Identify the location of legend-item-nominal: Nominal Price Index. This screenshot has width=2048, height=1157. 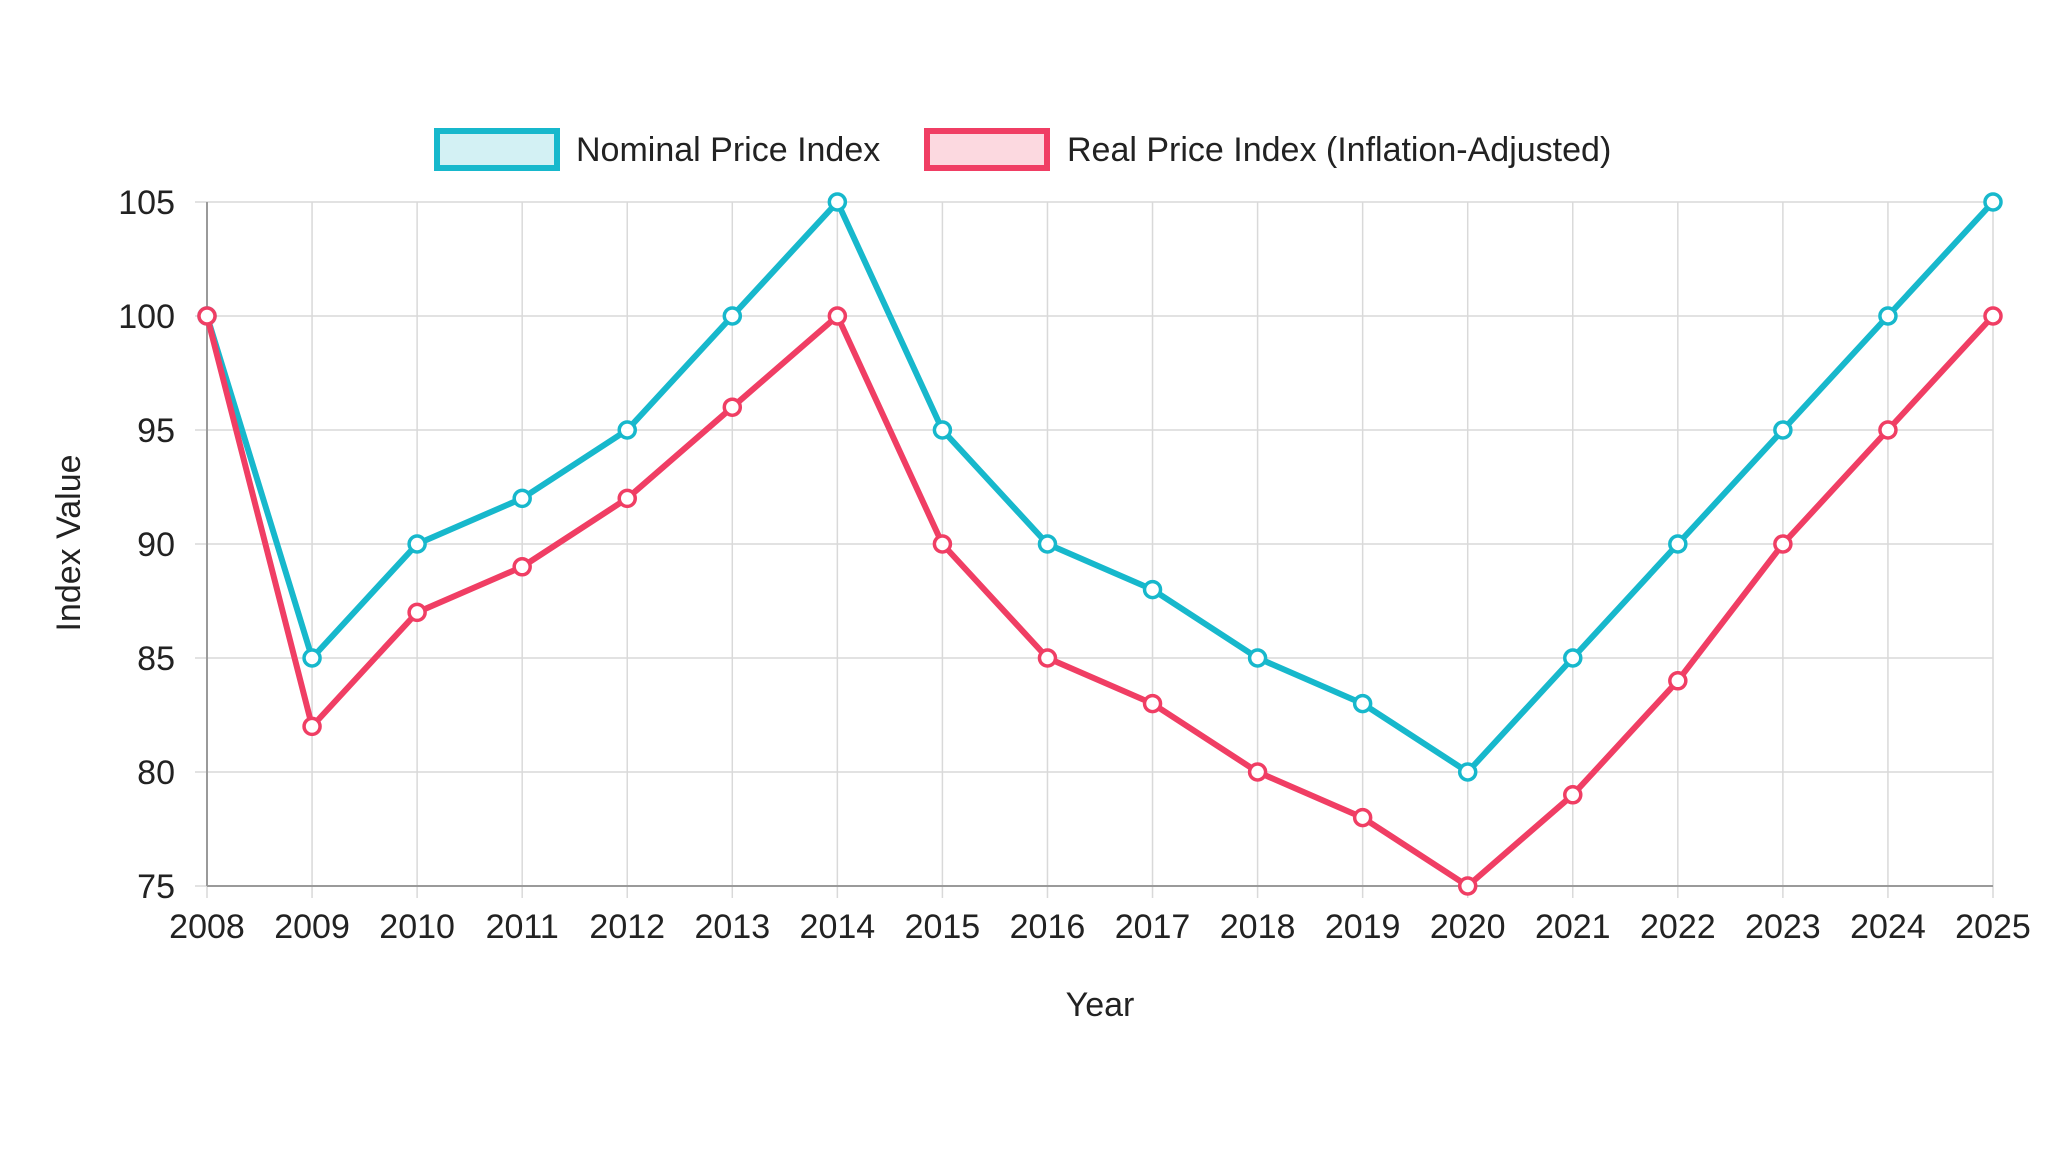
(657, 149).